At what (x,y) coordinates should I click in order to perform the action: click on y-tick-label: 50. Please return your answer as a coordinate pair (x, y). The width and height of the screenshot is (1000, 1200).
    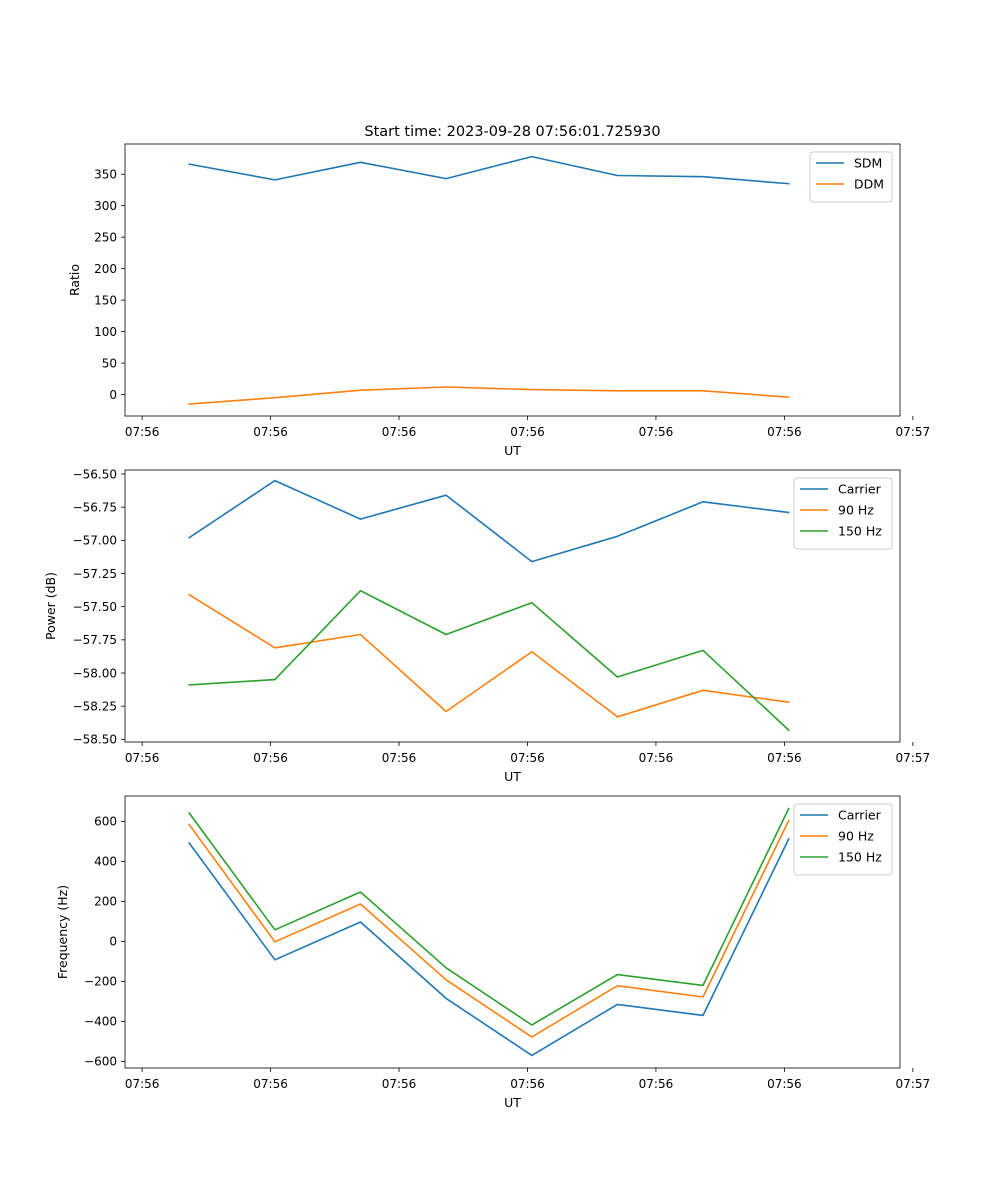
    Looking at the image, I should click on (109, 363).